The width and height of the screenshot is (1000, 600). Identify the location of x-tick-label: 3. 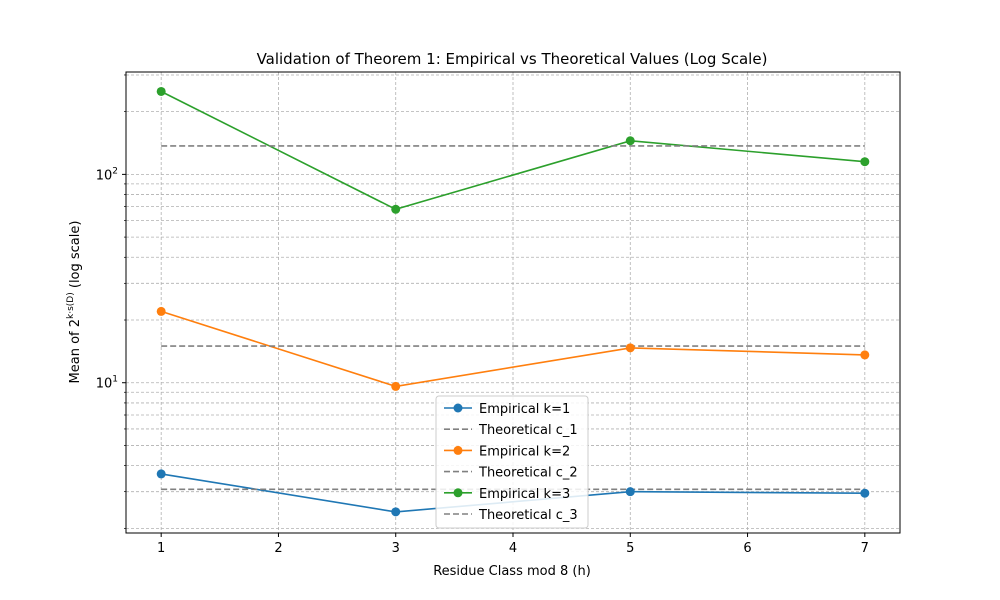
(396, 548).